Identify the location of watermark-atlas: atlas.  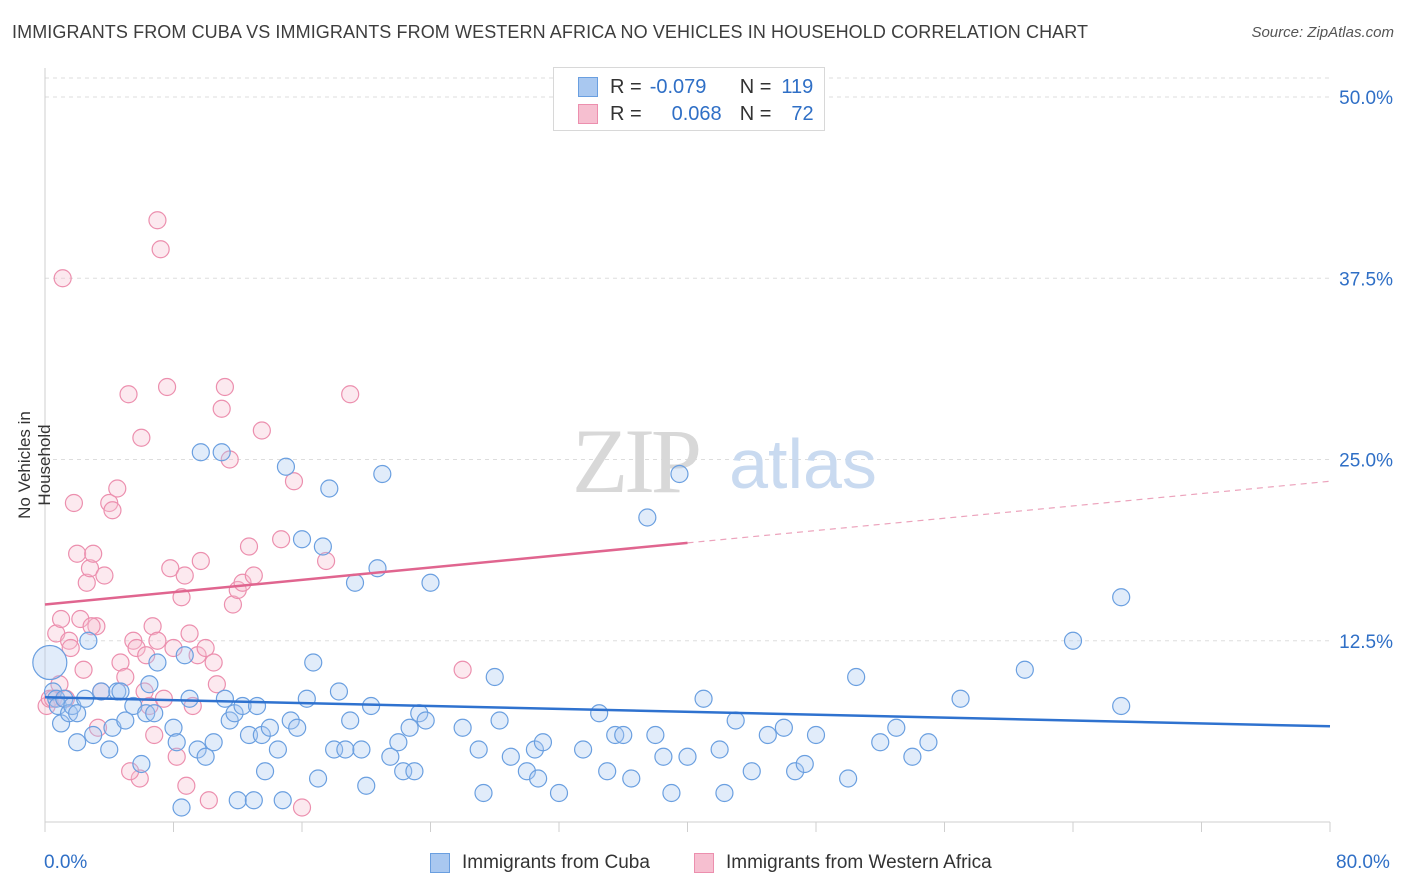
(803, 464).